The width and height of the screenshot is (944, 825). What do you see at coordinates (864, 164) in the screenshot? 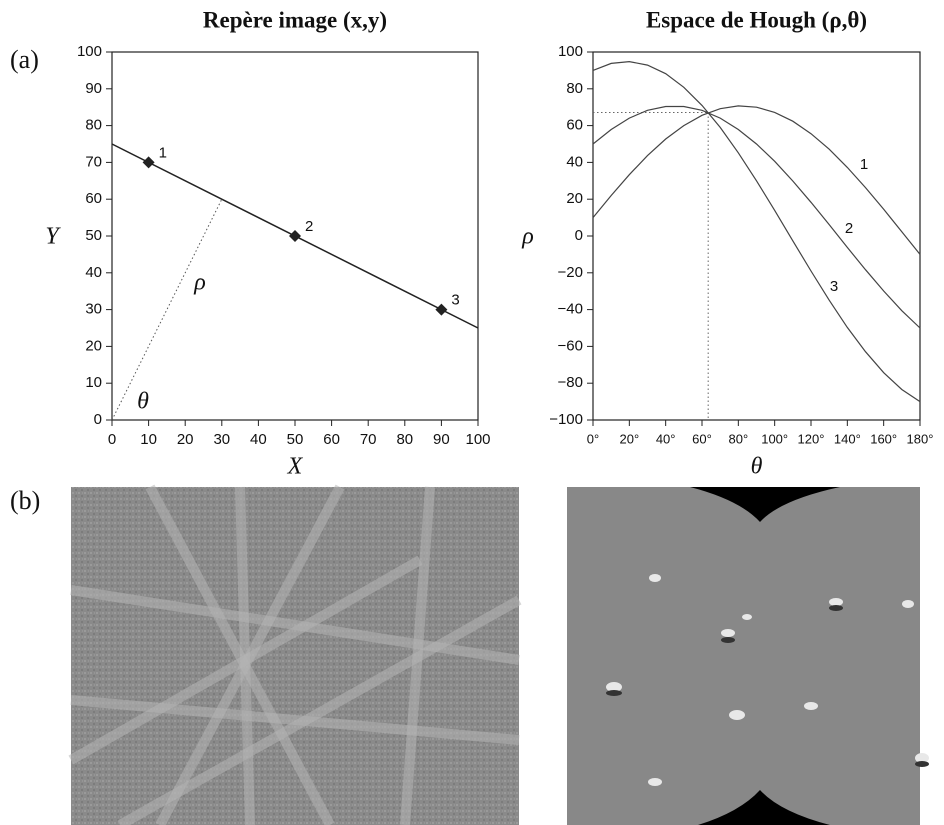
I see `curve-label: 1` at bounding box center [864, 164].